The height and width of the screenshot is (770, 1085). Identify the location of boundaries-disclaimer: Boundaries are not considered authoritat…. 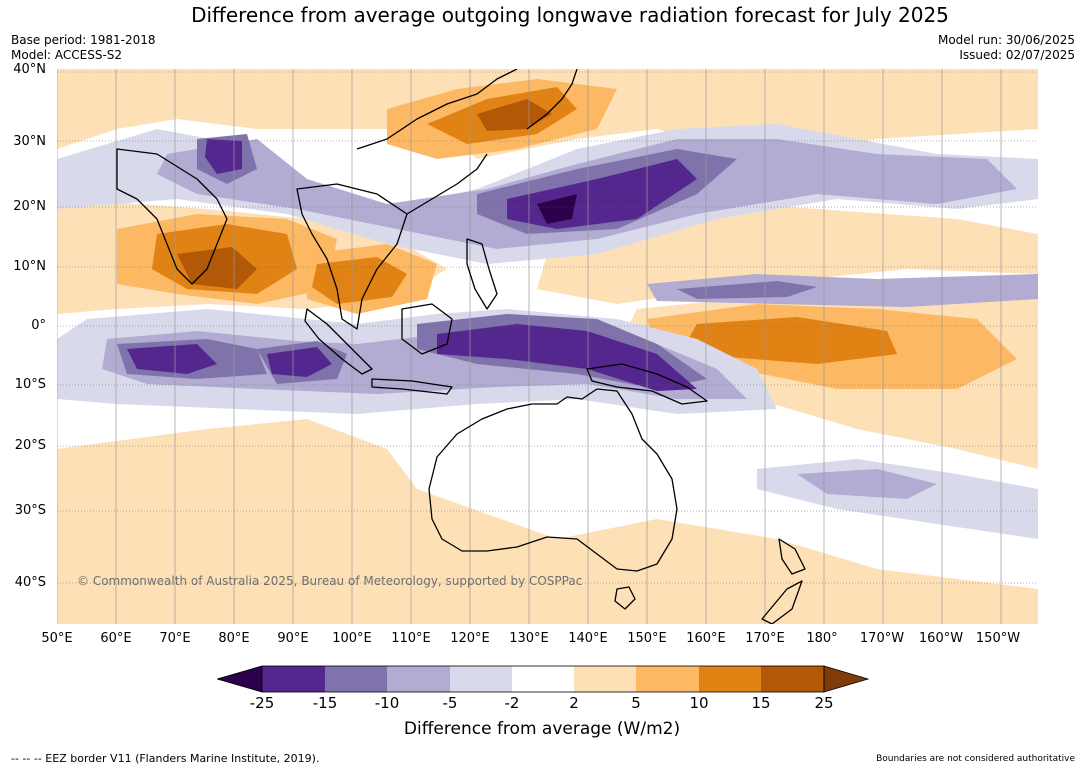
(975, 759).